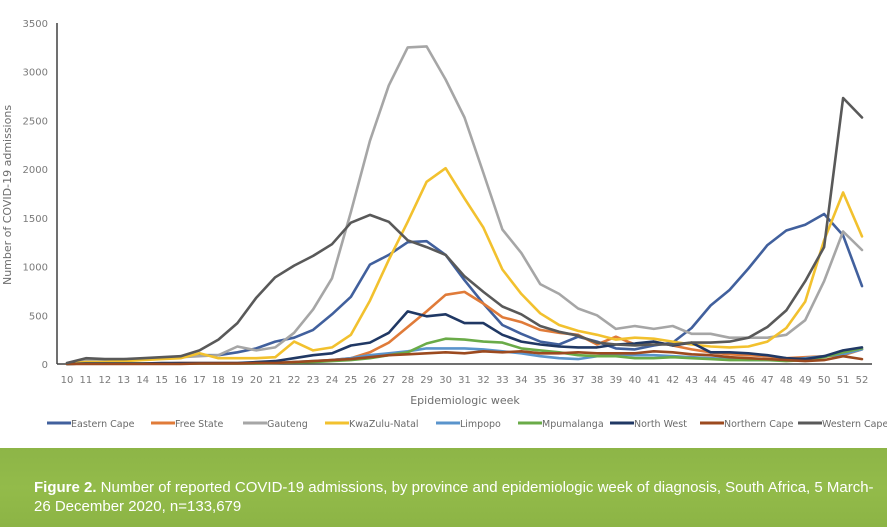 The width and height of the screenshot is (887, 527). I want to click on legend-label: Mpumalanga, so click(573, 424).